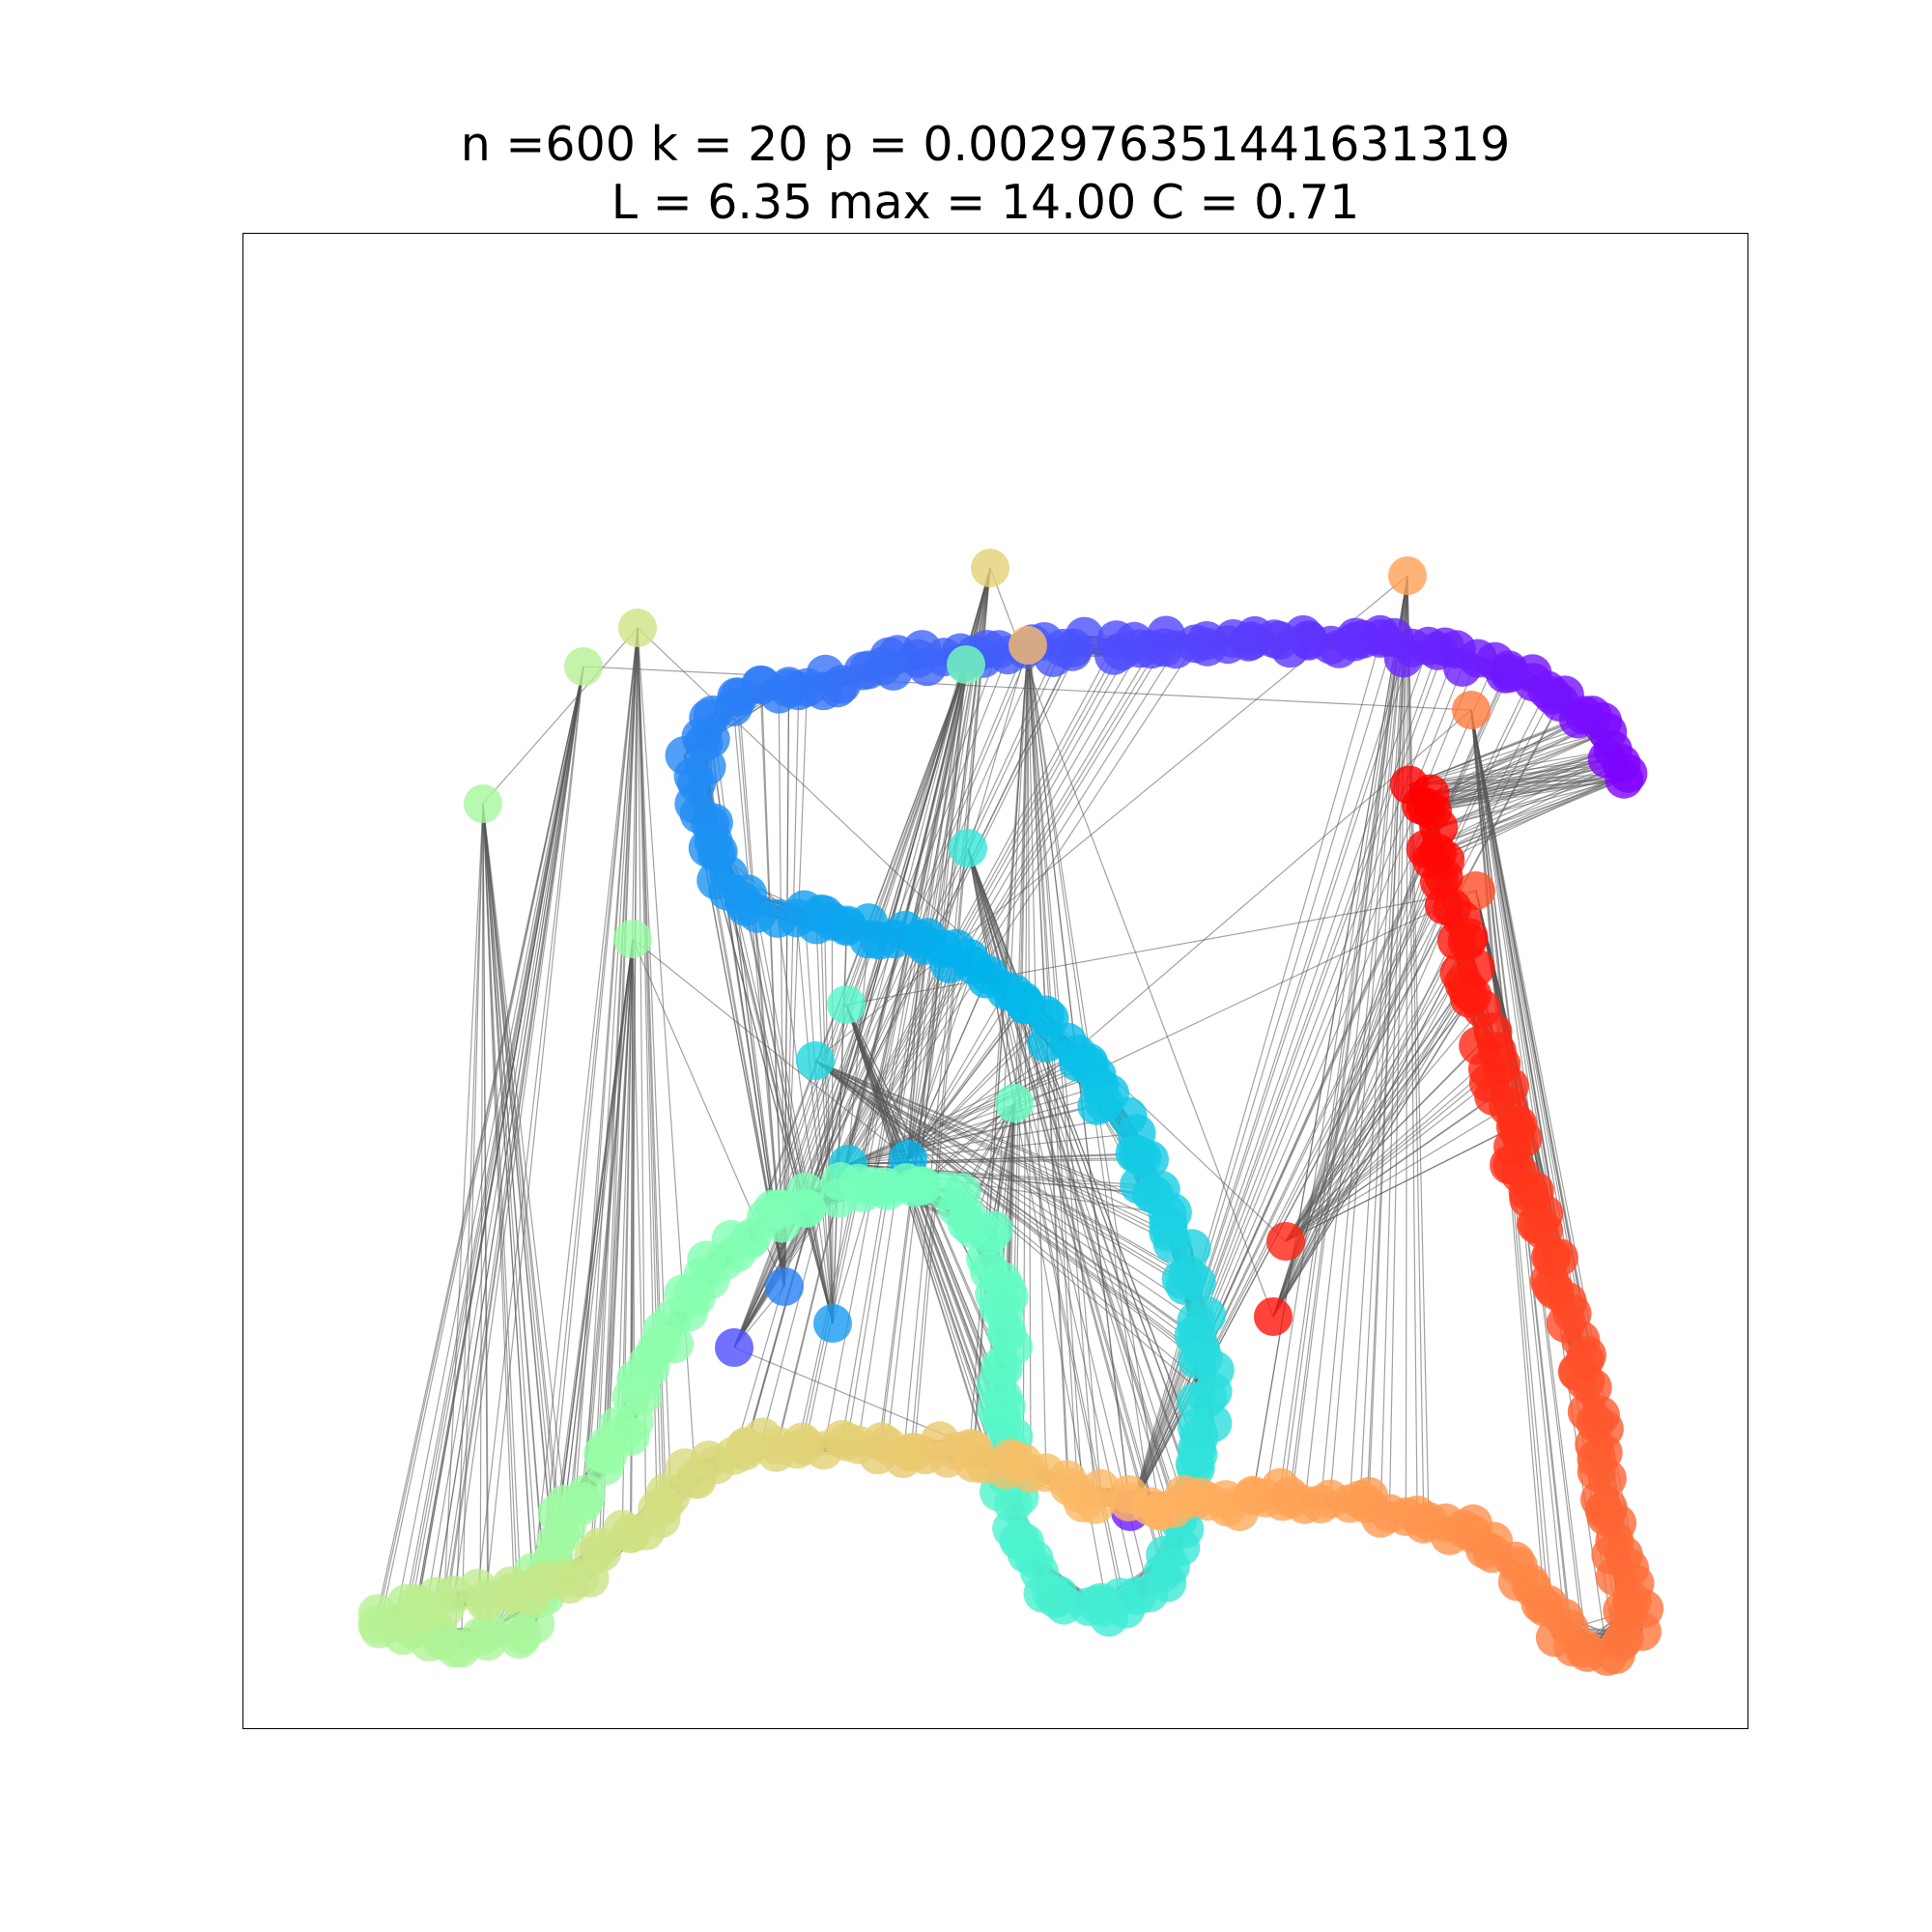  What do you see at coordinates (985, 202) in the screenshot?
I see `figure-title-line-2: L = 6.35 max = 14.00 C = 0.71` at bounding box center [985, 202].